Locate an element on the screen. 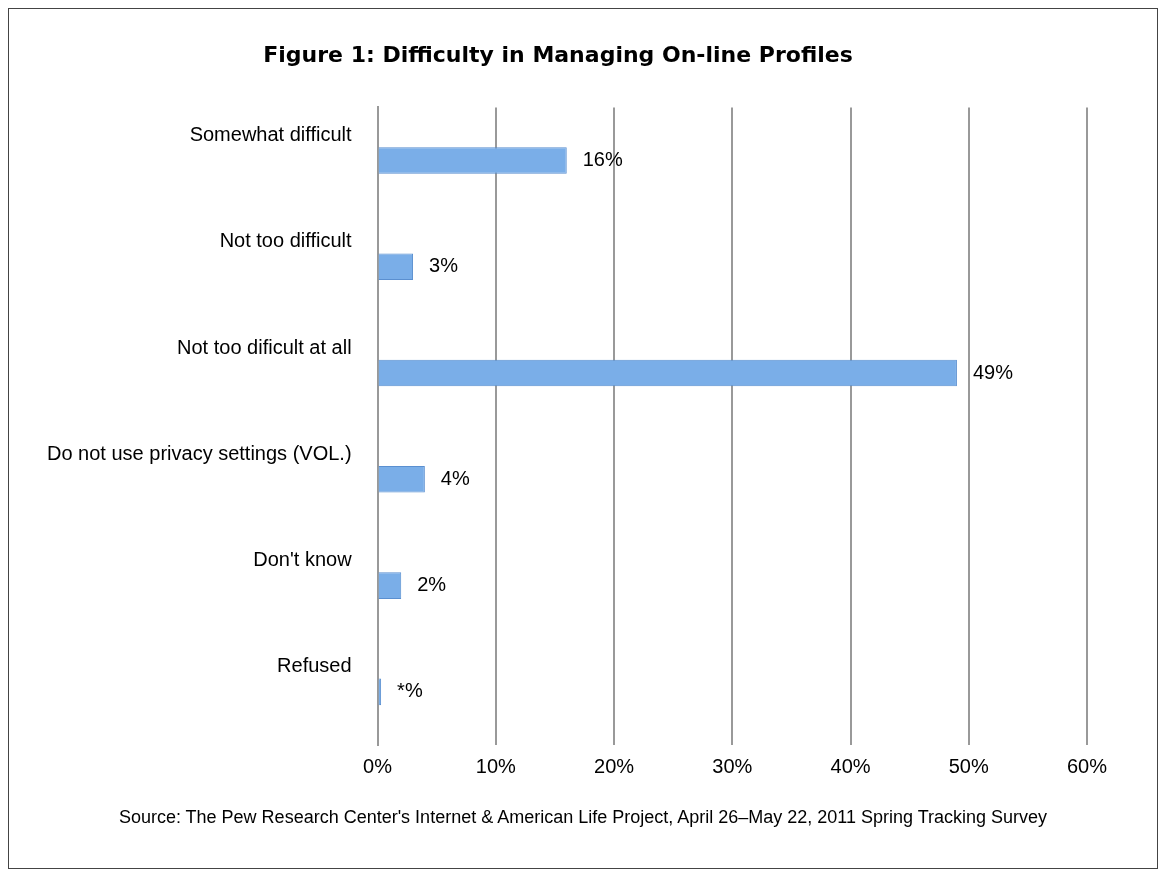 The width and height of the screenshot is (1167, 893). x-tick-label: 60% is located at coordinates (1087, 765).